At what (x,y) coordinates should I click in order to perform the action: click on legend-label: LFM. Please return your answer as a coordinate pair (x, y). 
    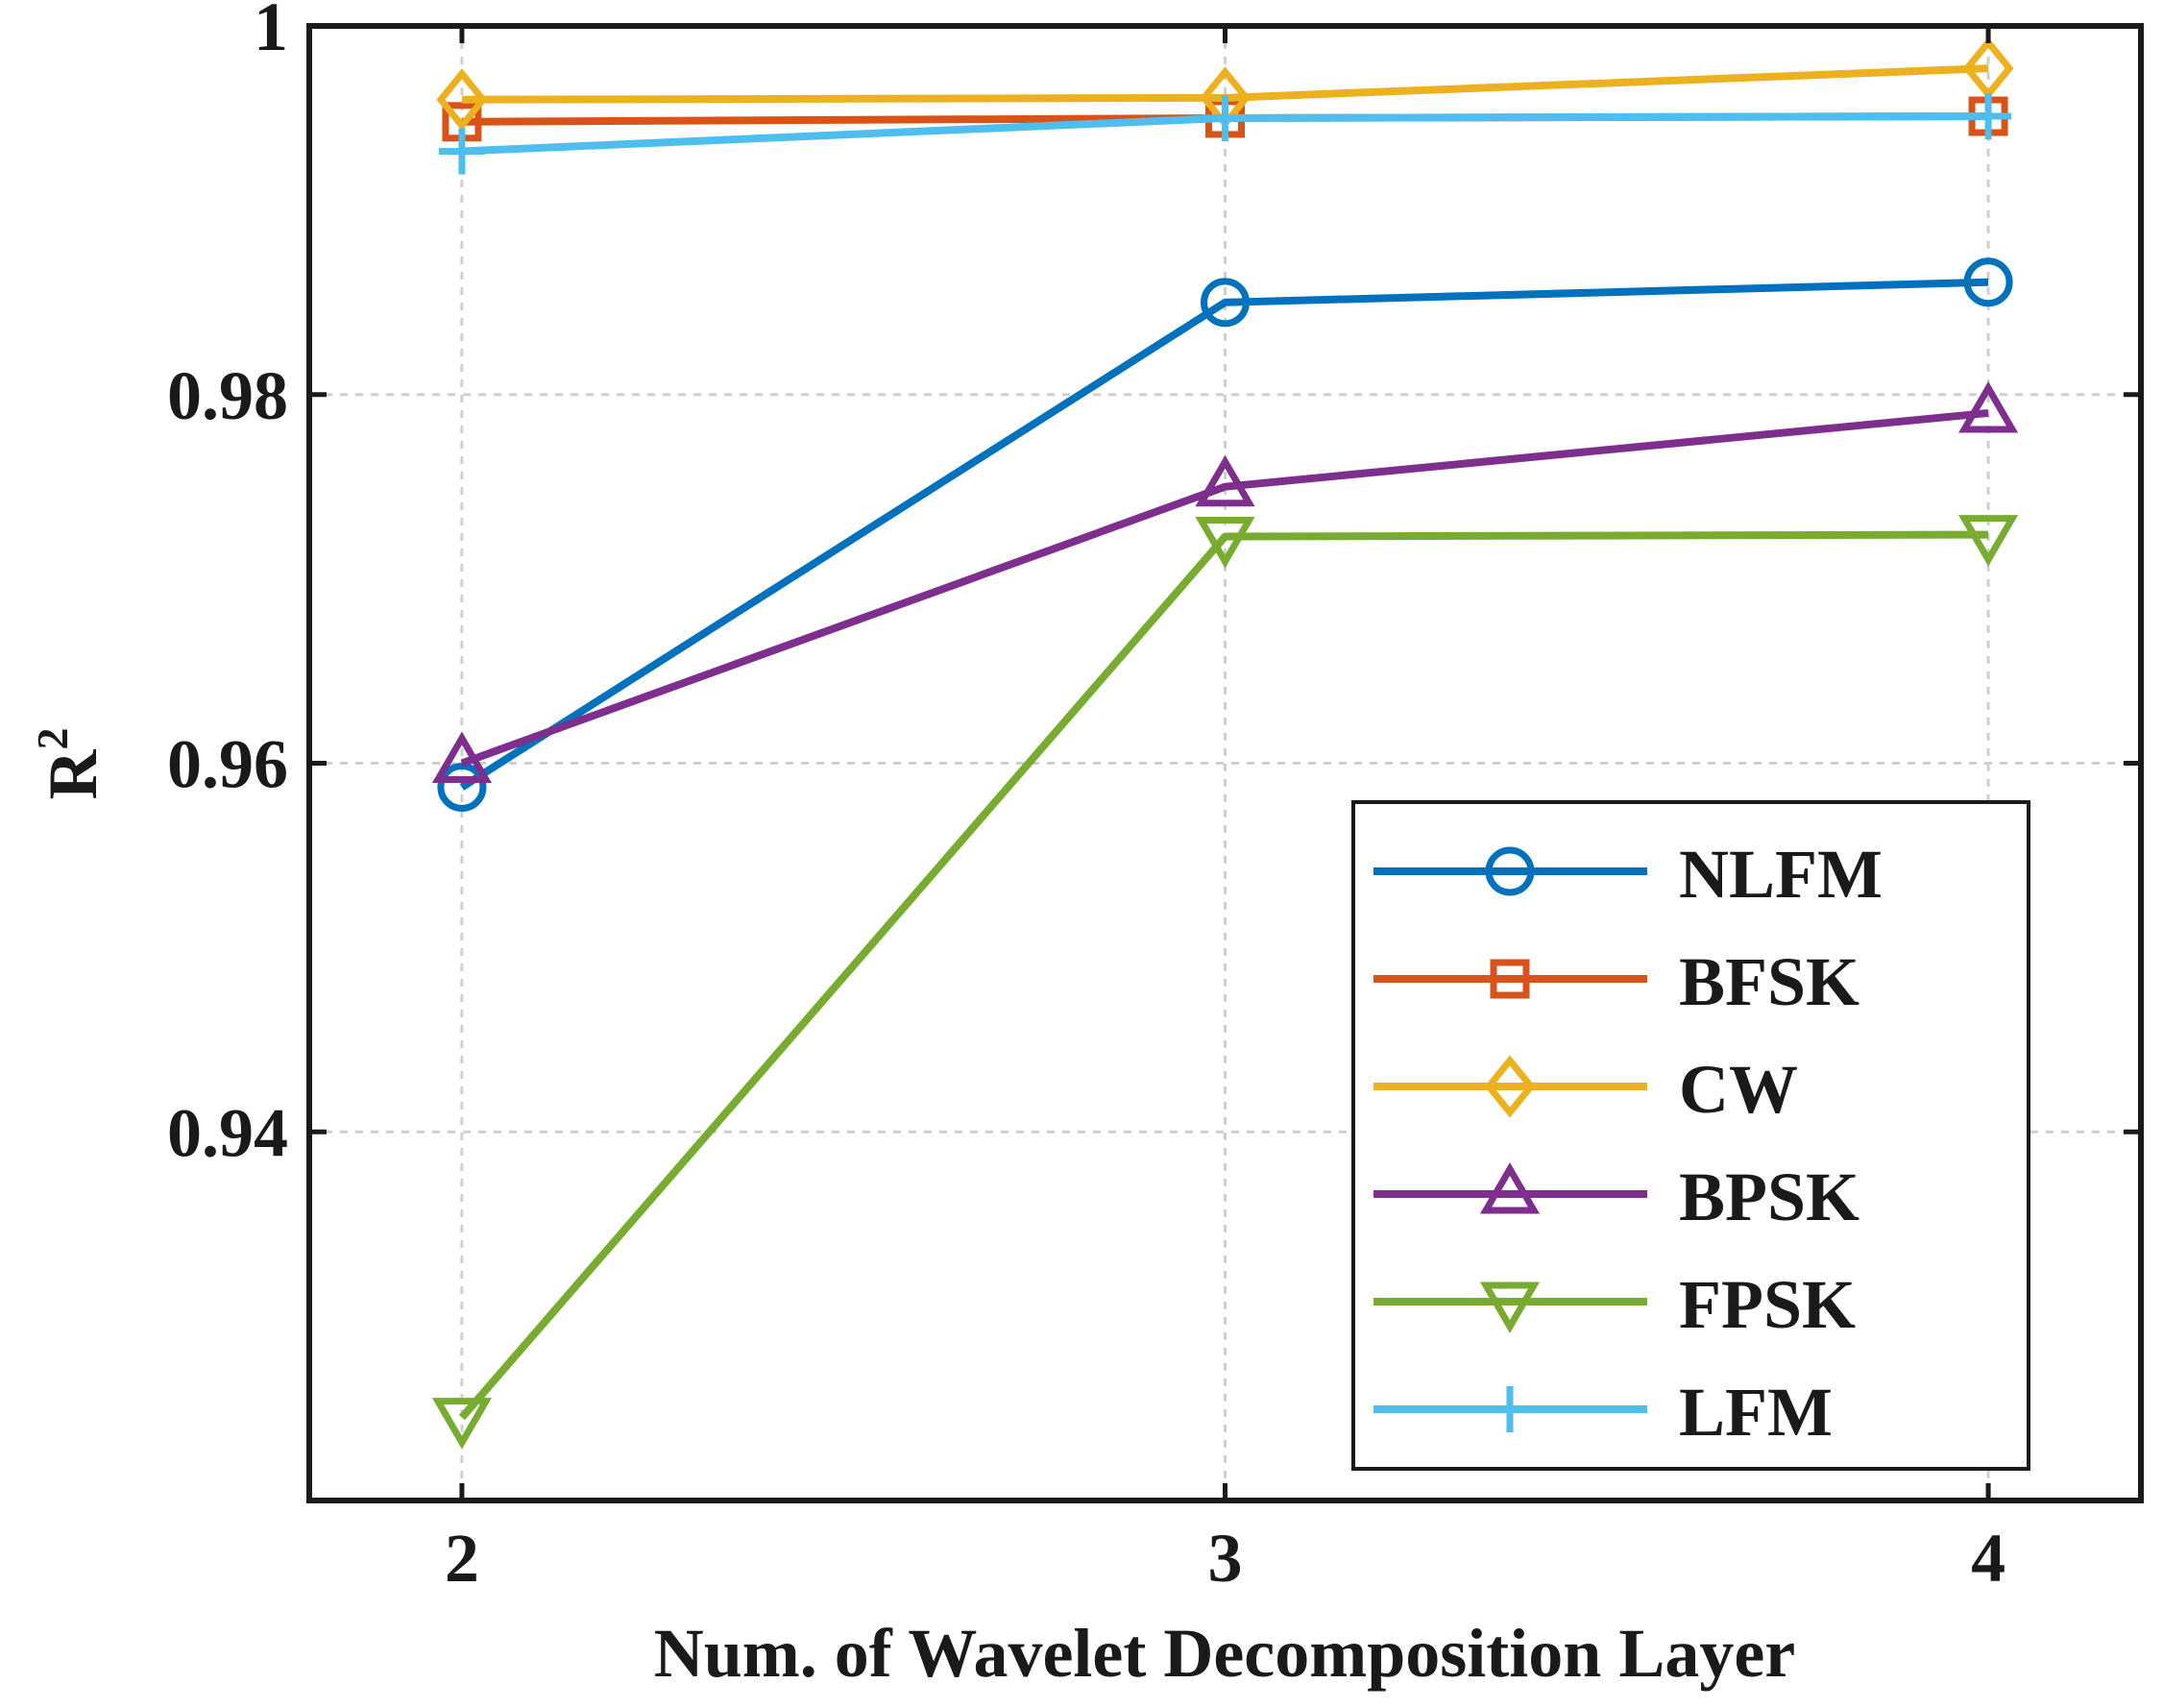
    Looking at the image, I should click on (1756, 1412).